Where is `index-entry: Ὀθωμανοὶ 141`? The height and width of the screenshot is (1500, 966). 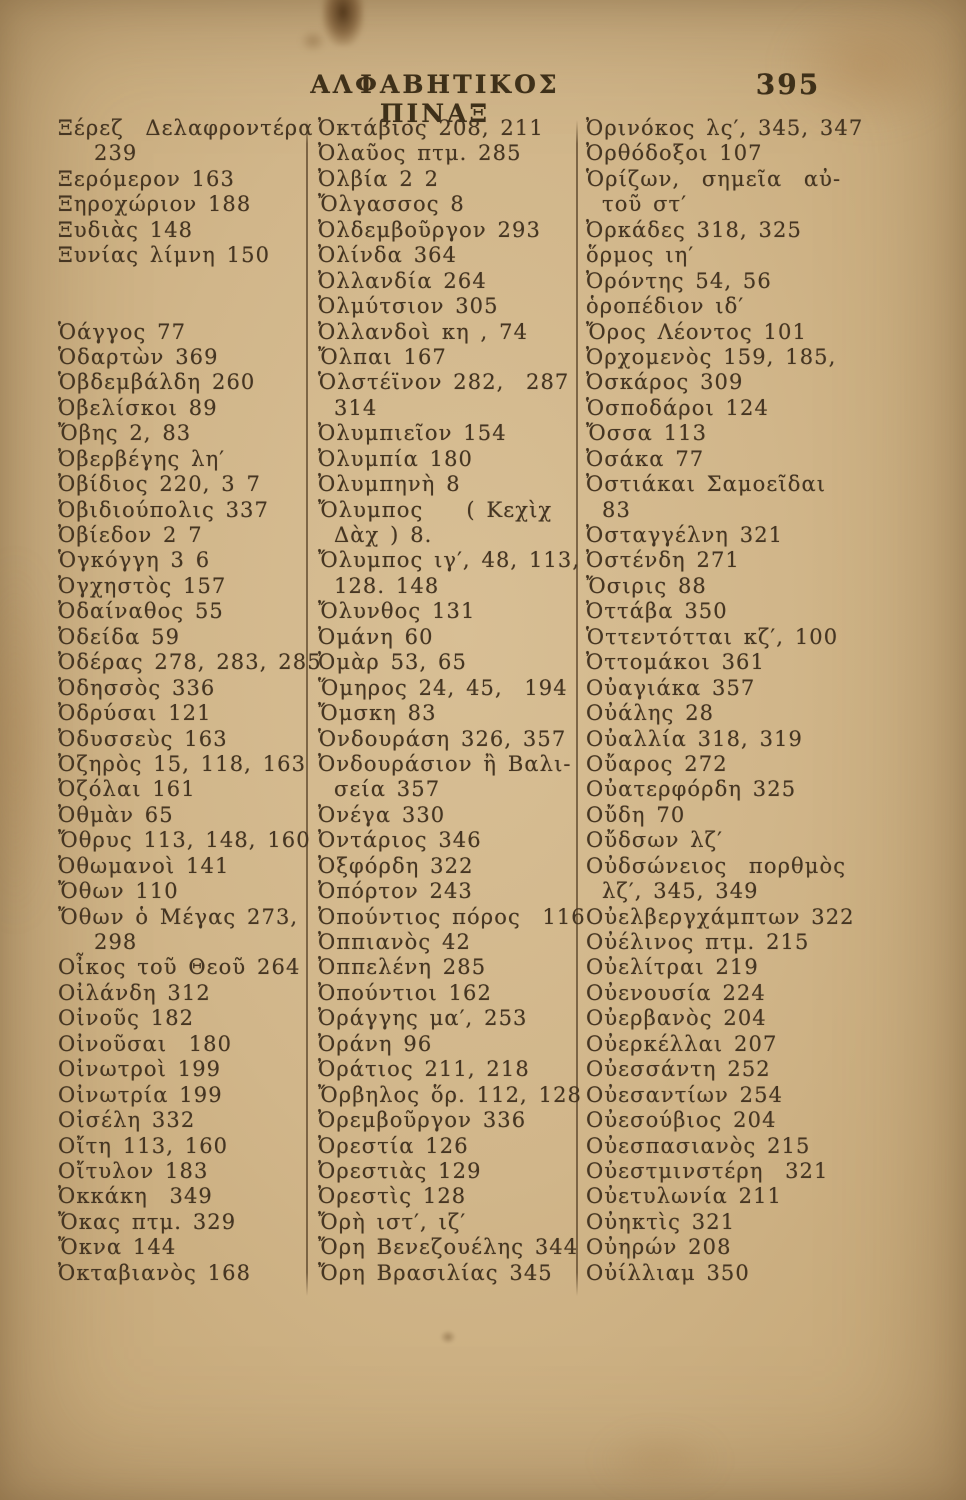 index-entry: Ὀθωμανοὶ 141 is located at coordinates (144, 865).